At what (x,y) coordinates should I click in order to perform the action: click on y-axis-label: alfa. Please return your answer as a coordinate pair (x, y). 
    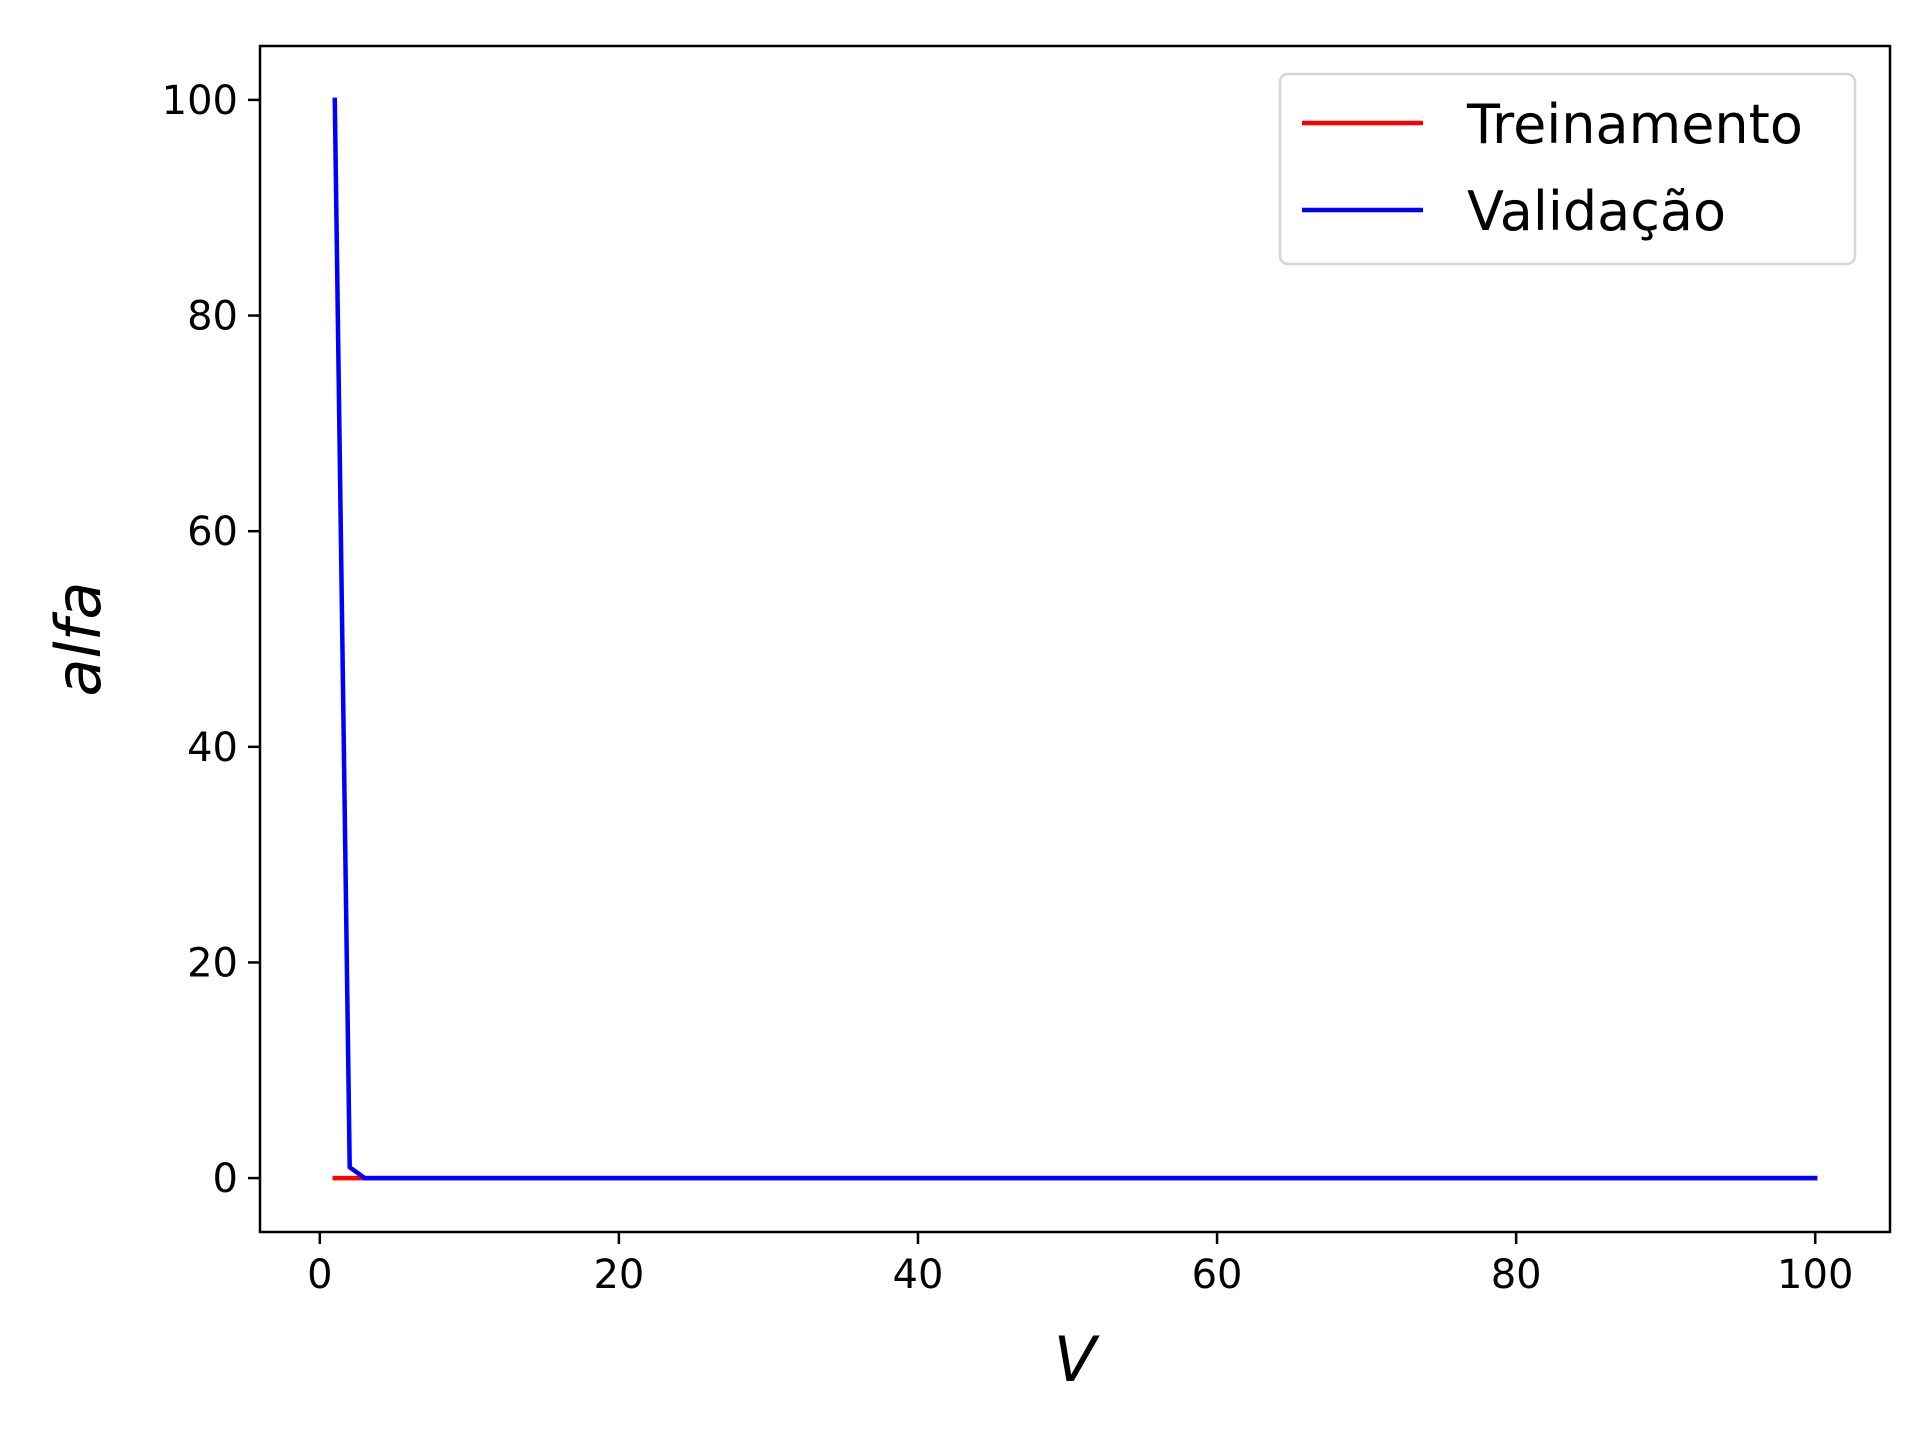
    Looking at the image, I should click on (78, 638).